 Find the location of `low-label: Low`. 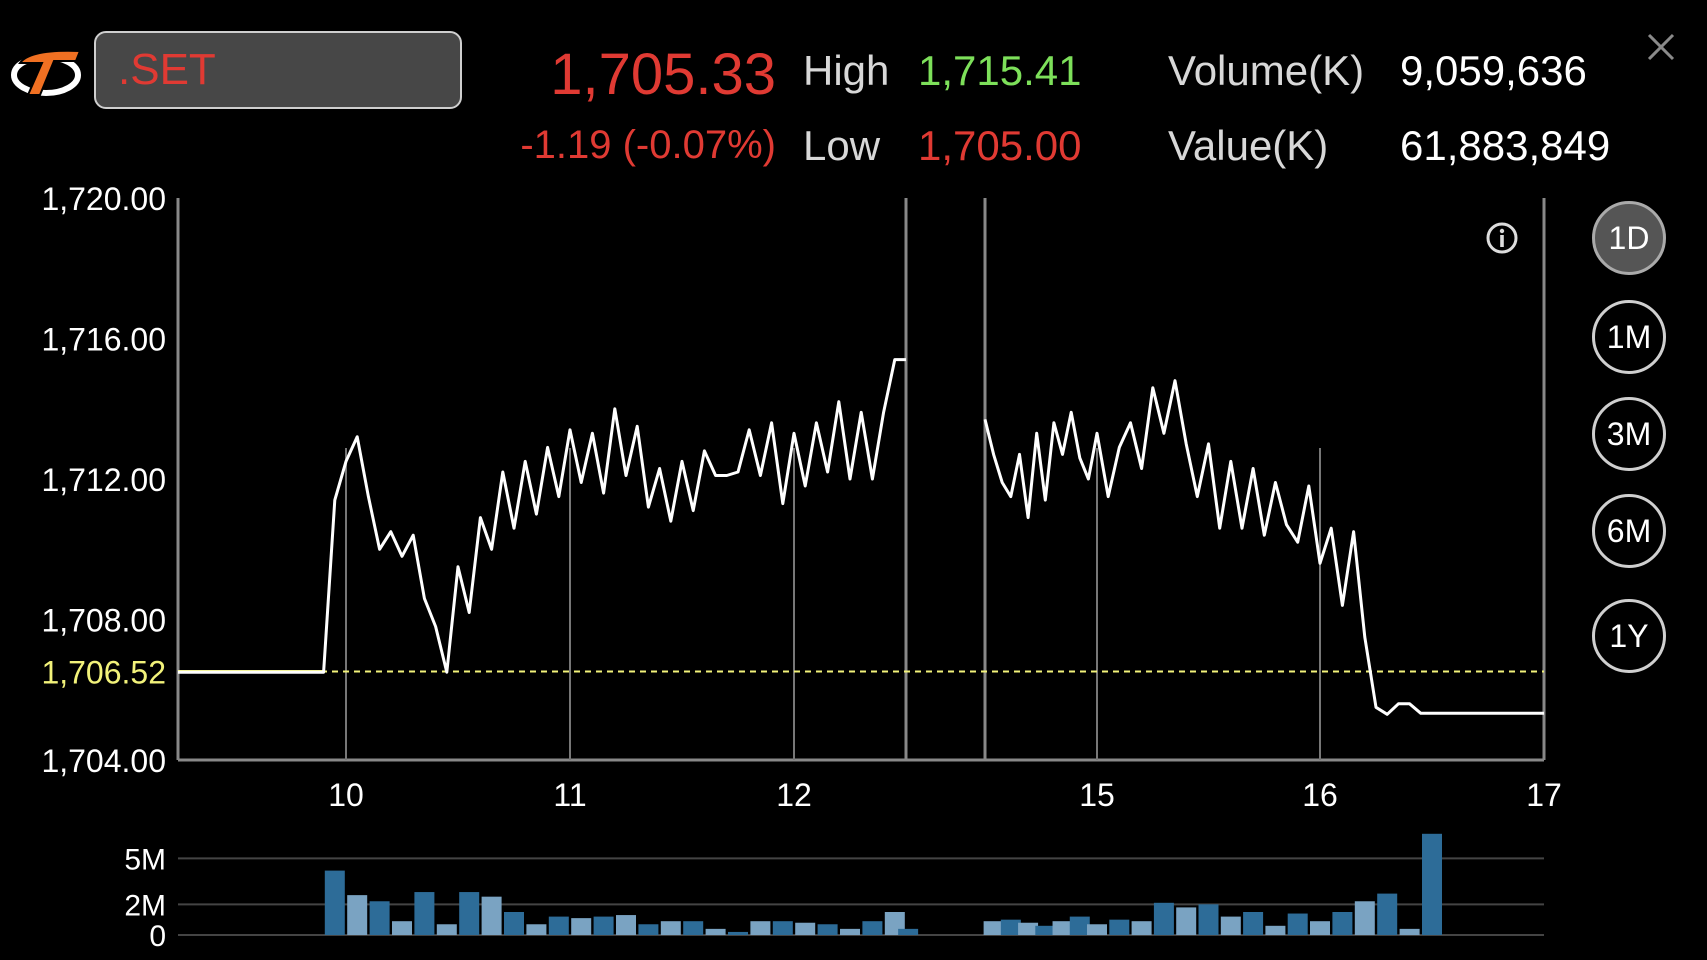

low-label: Low is located at coordinates (842, 145).